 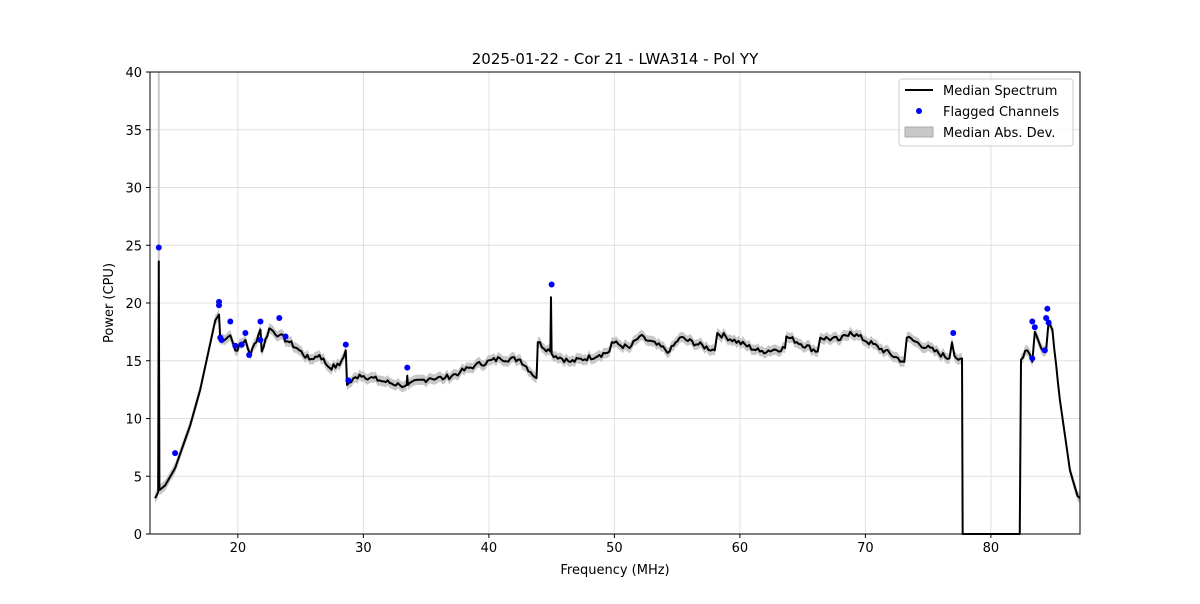 What do you see at coordinates (238, 548) in the screenshot?
I see `x-tick-label: 20` at bounding box center [238, 548].